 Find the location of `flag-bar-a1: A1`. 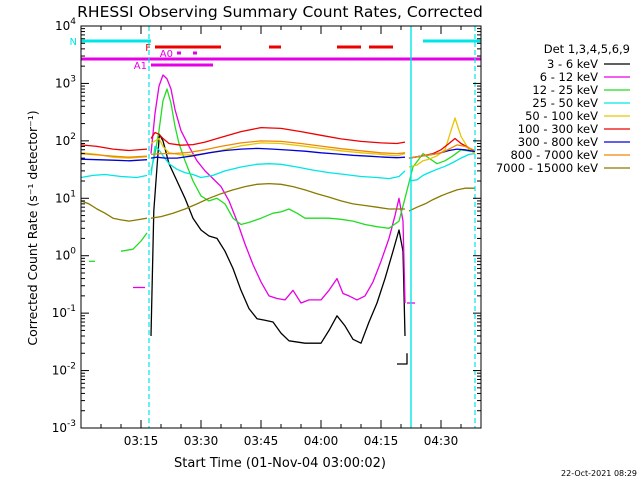

flag-bar-a1: A1 is located at coordinates (173, 66).